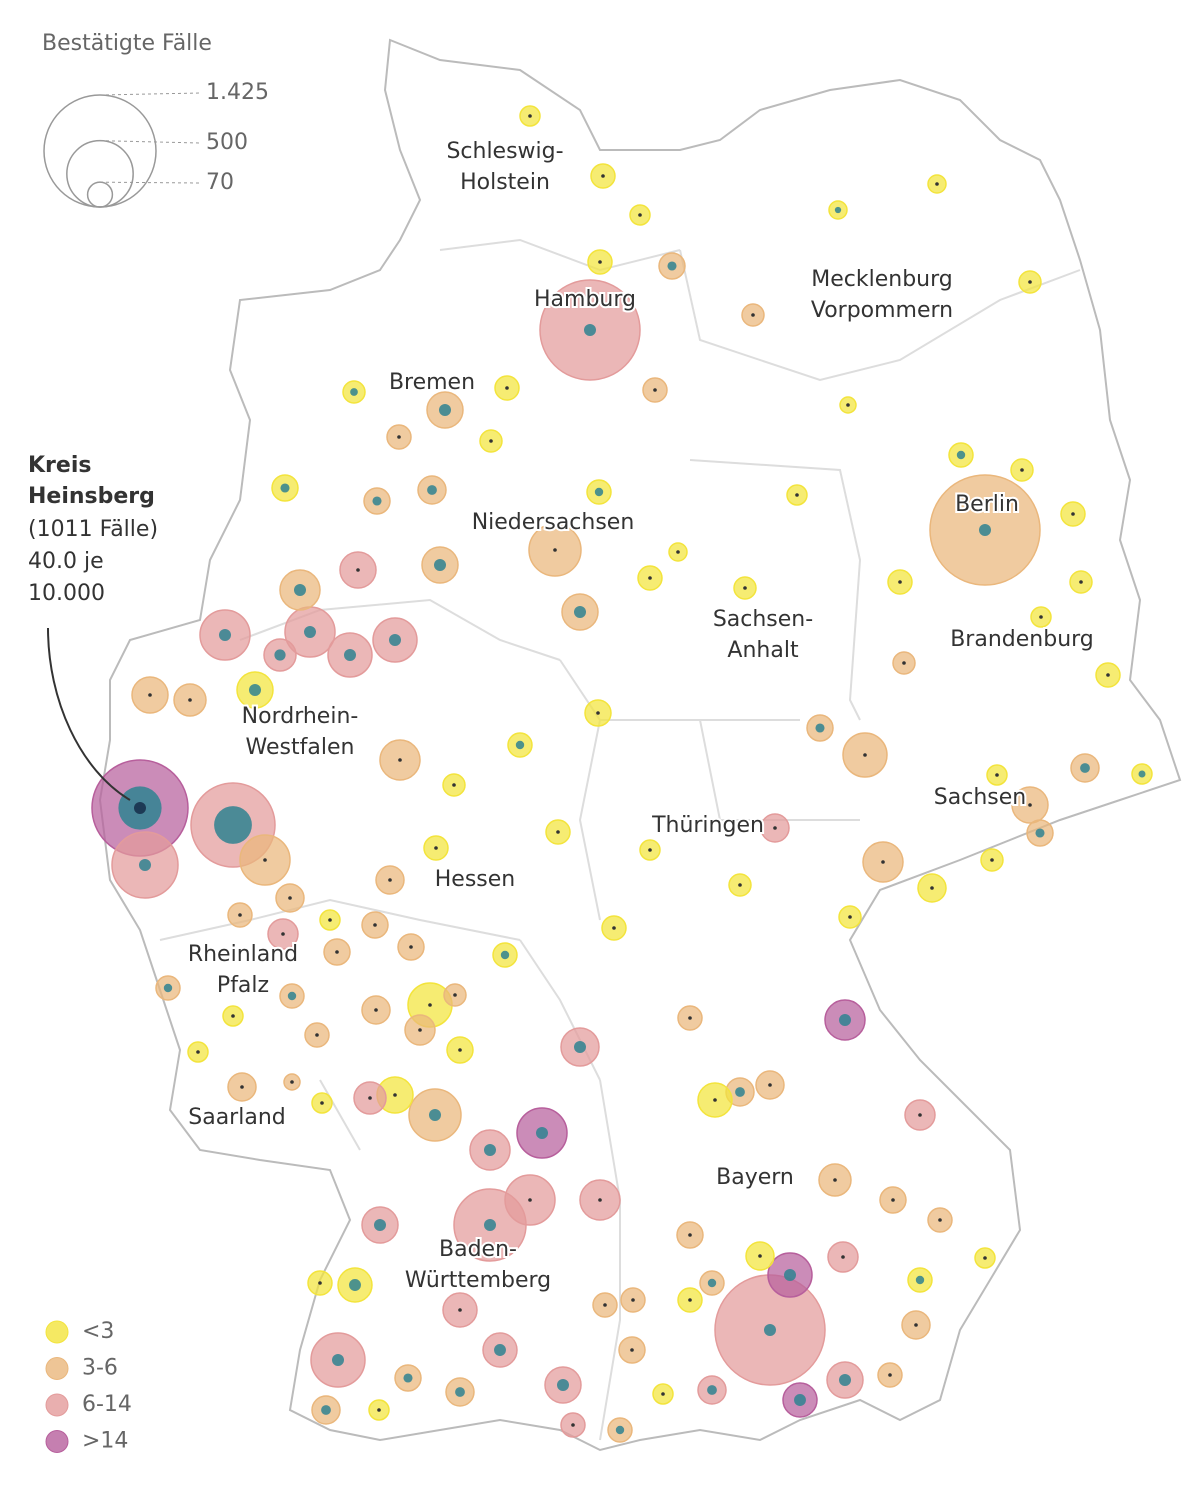 This screenshot has width=1200, height=1486. I want to click on annotation-title: Kreis, so click(59, 465).